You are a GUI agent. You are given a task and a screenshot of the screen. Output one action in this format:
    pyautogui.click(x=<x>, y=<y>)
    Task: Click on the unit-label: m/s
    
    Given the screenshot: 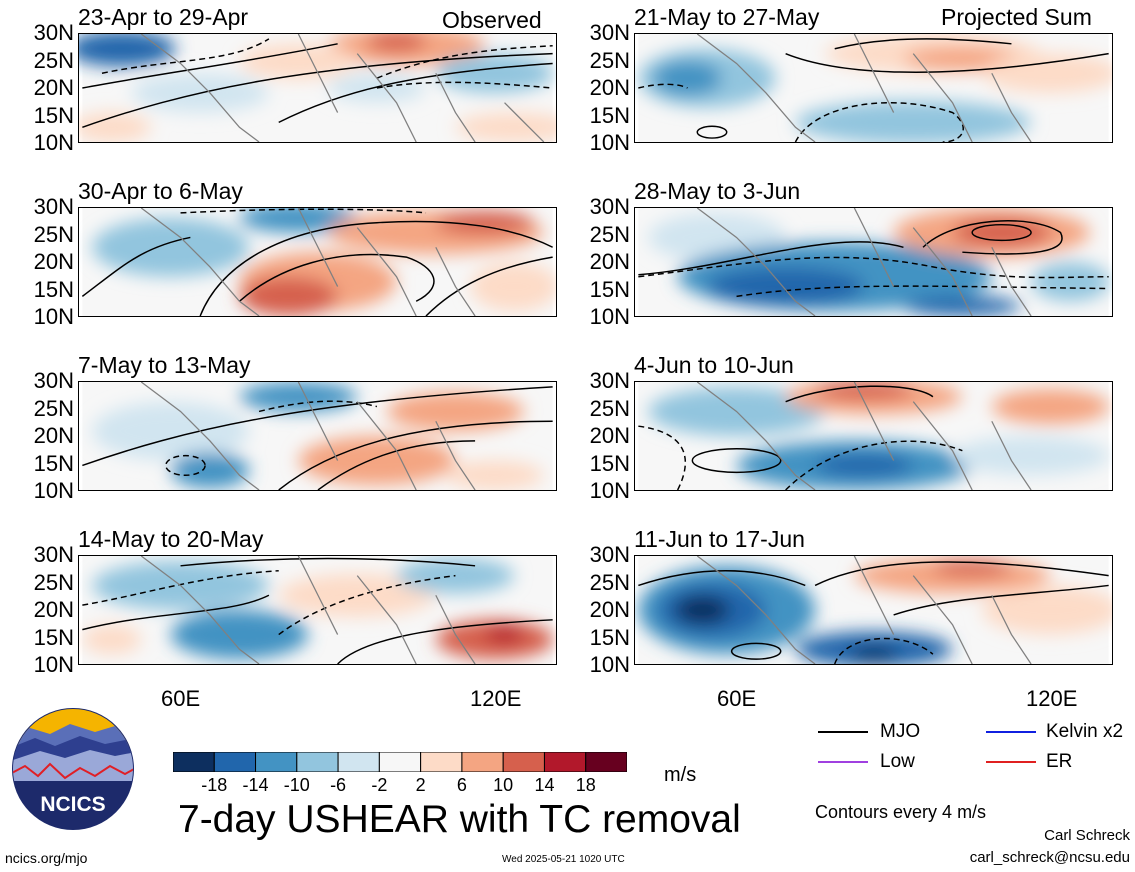 What is the action you would take?
    pyautogui.click(x=680, y=775)
    